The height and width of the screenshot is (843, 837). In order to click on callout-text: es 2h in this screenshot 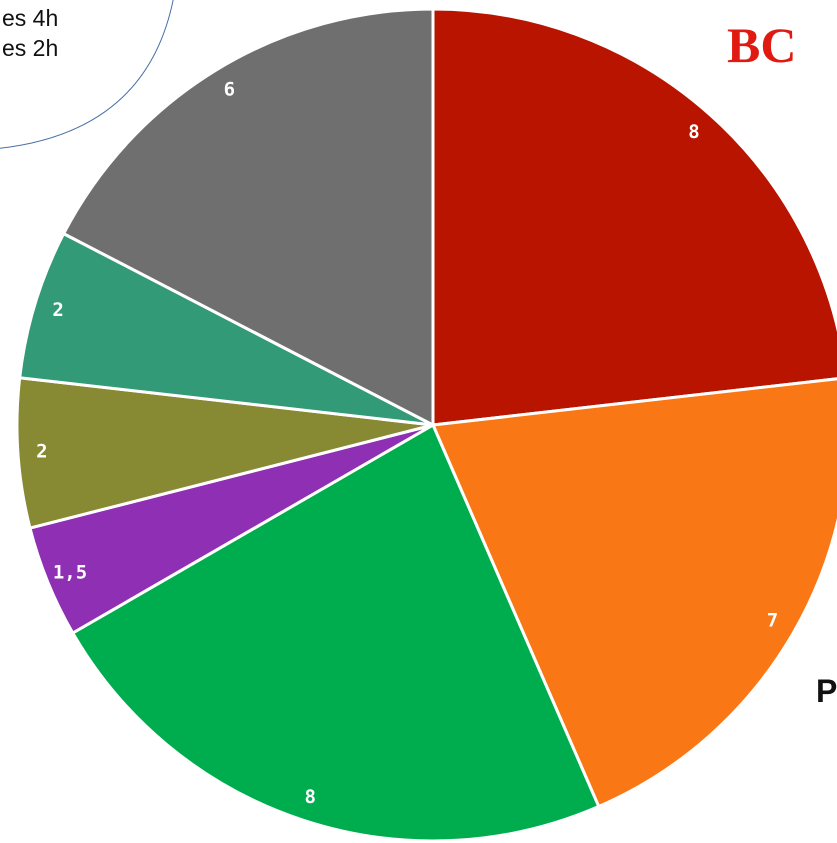, I will do `click(30, 48)`.